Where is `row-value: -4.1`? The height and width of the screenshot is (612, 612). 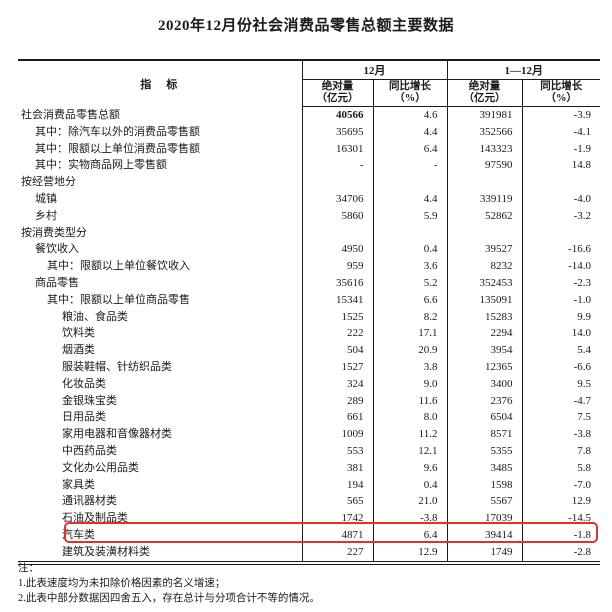
row-value: -4.1 is located at coordinates (560, 132).